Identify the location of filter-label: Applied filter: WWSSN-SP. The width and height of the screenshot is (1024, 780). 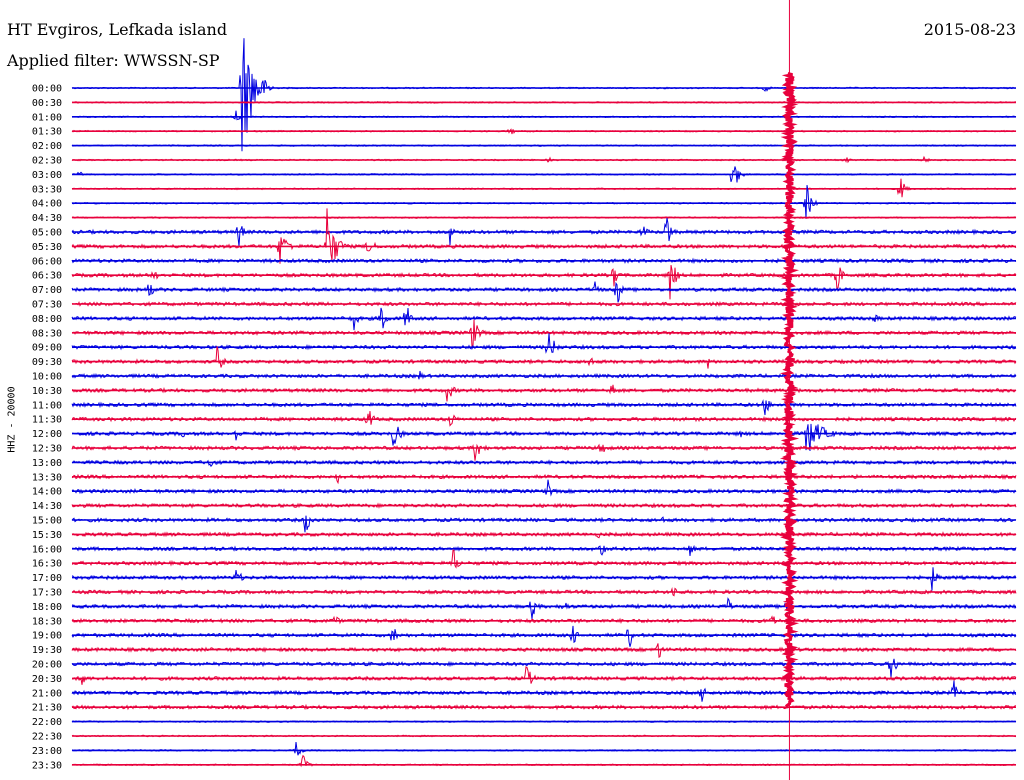
(113, 60).